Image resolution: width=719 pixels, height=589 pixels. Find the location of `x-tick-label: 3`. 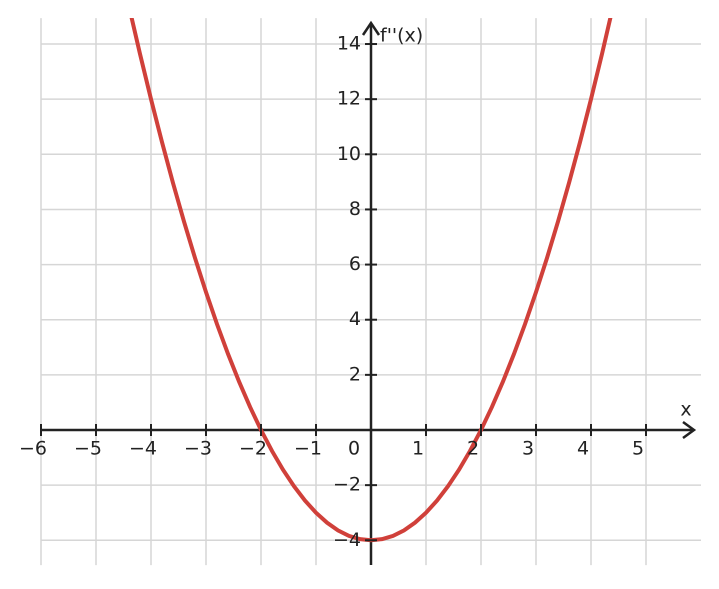

x-tick-label: 3 is located at coordinates (528, 449).